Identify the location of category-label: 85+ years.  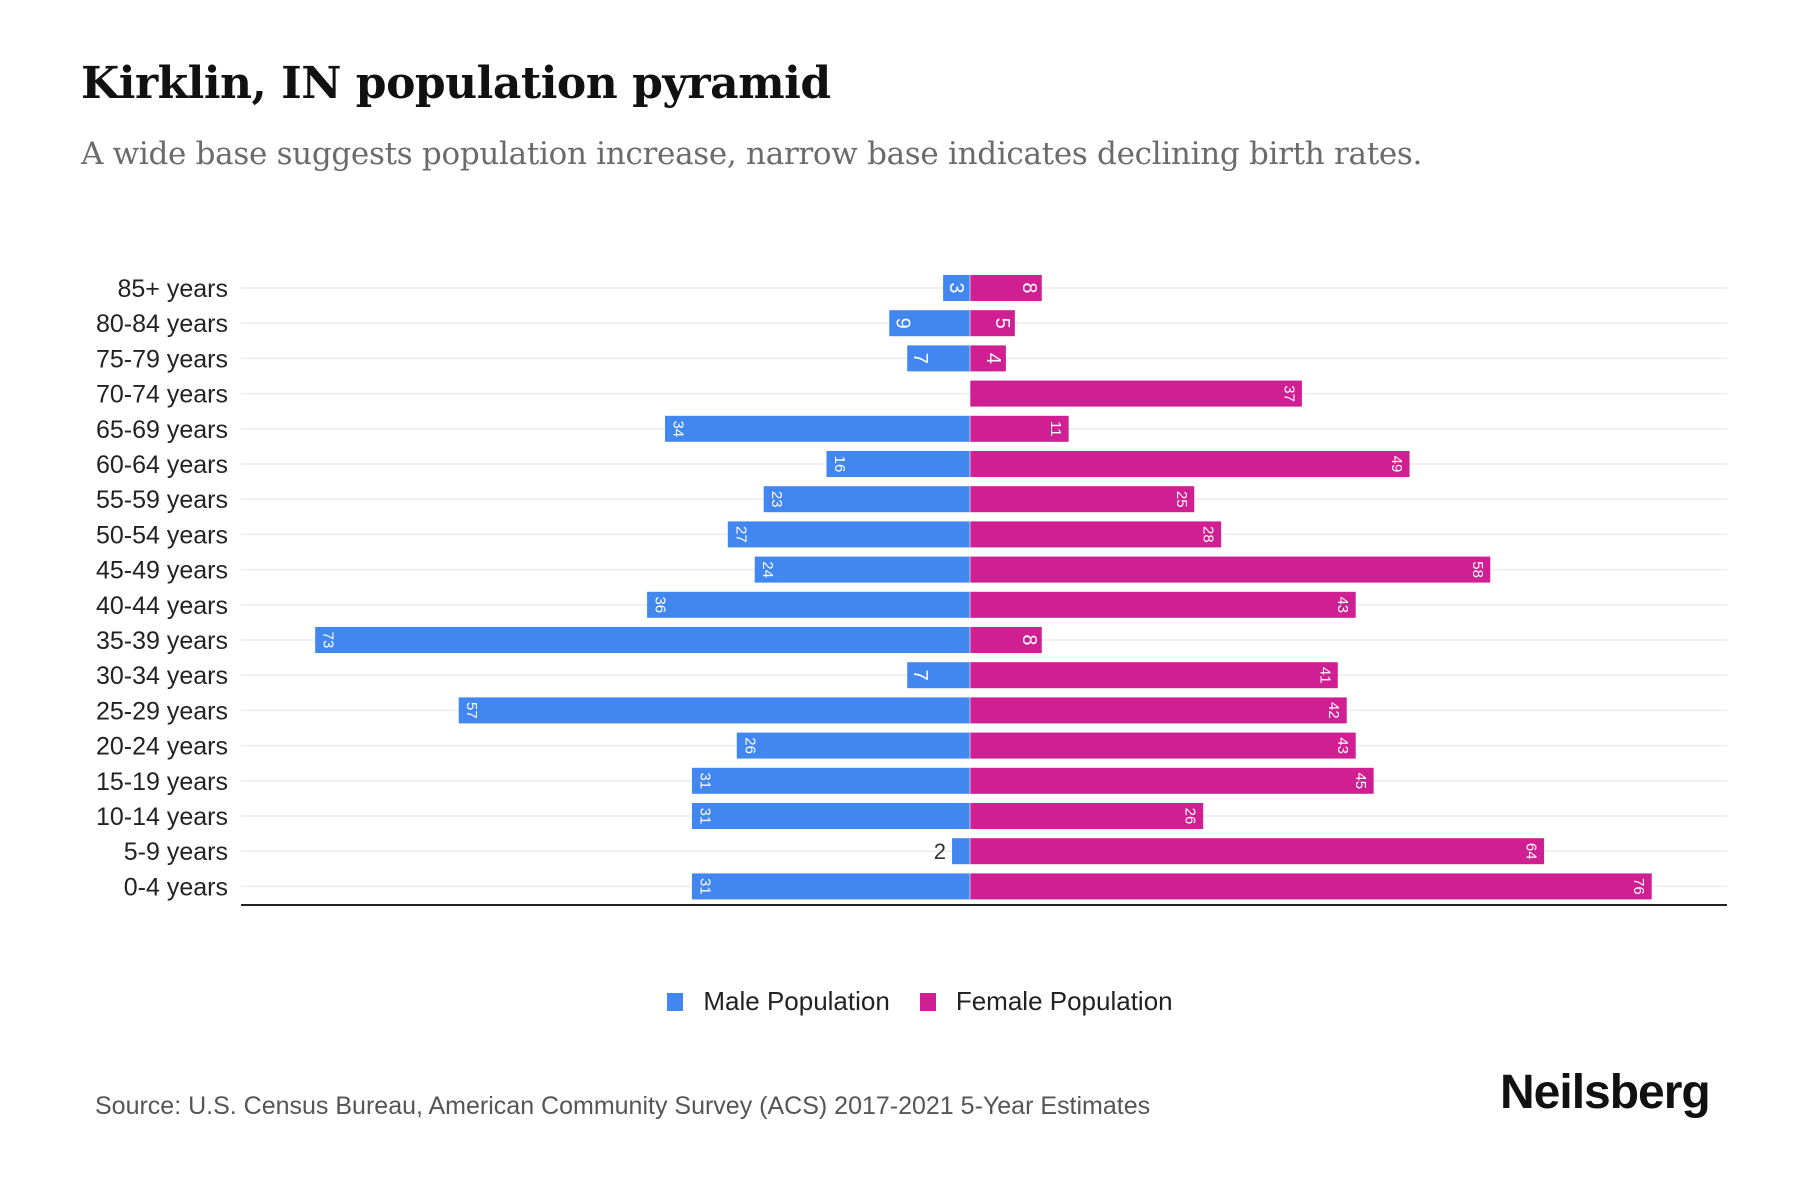
(173, 289).